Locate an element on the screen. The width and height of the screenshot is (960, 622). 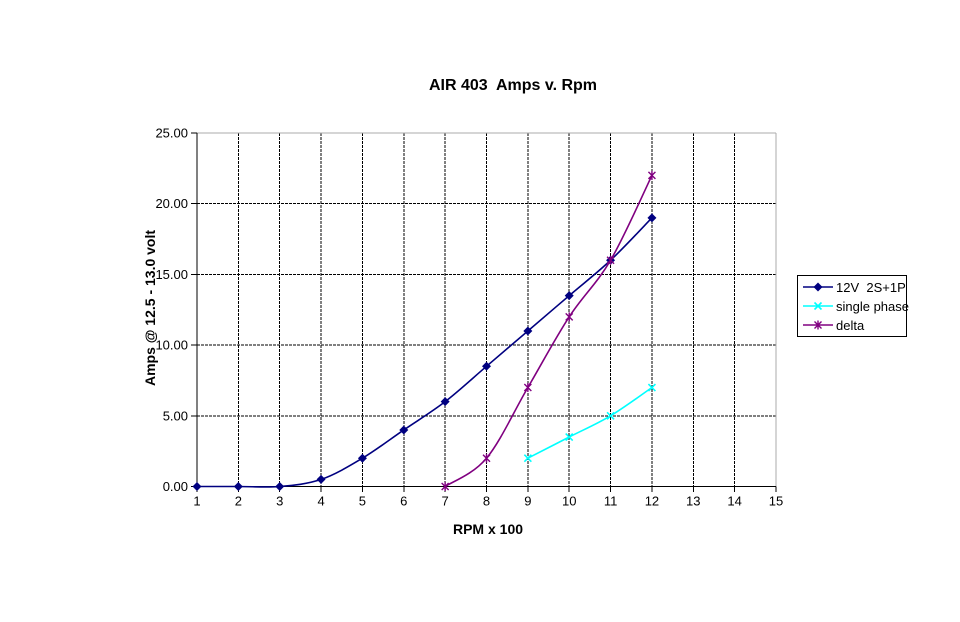
x-tick-label: 8 is located at coordinates (486, 501).